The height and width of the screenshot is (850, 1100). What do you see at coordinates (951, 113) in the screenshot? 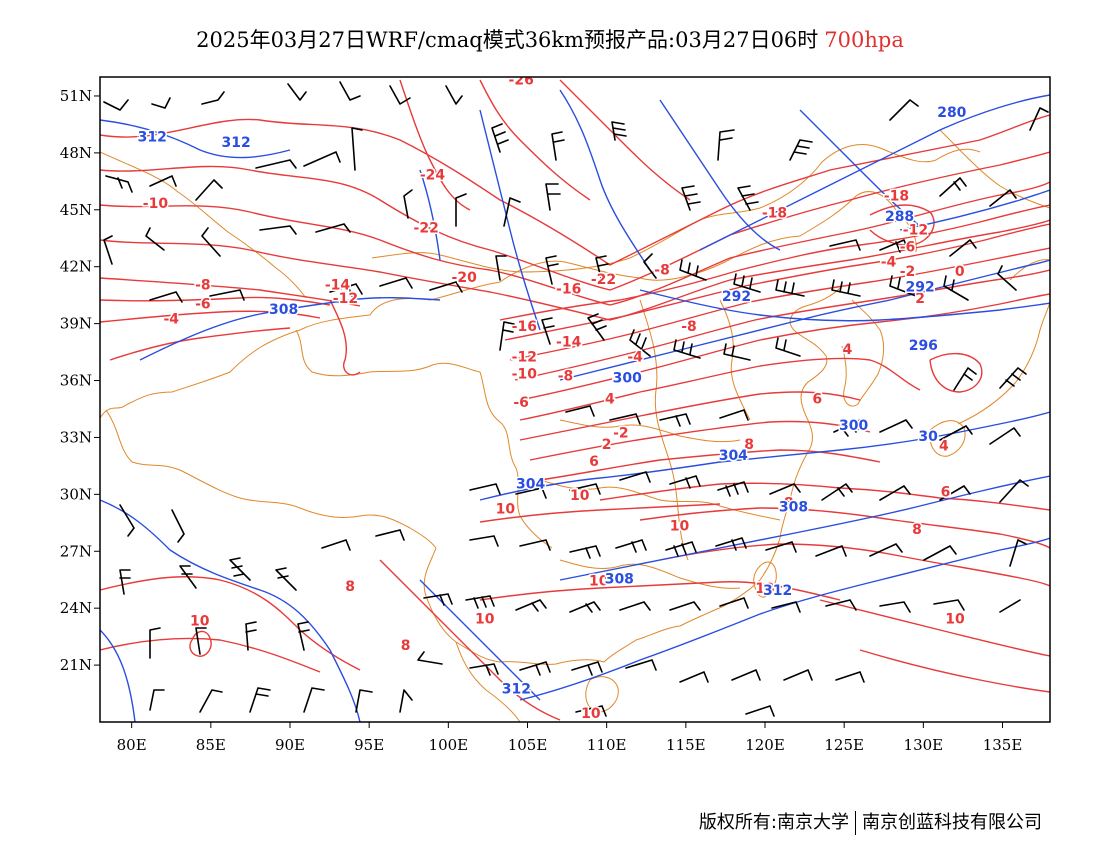
I see `height-contour-label: 280` at bounding box center [951, 113].